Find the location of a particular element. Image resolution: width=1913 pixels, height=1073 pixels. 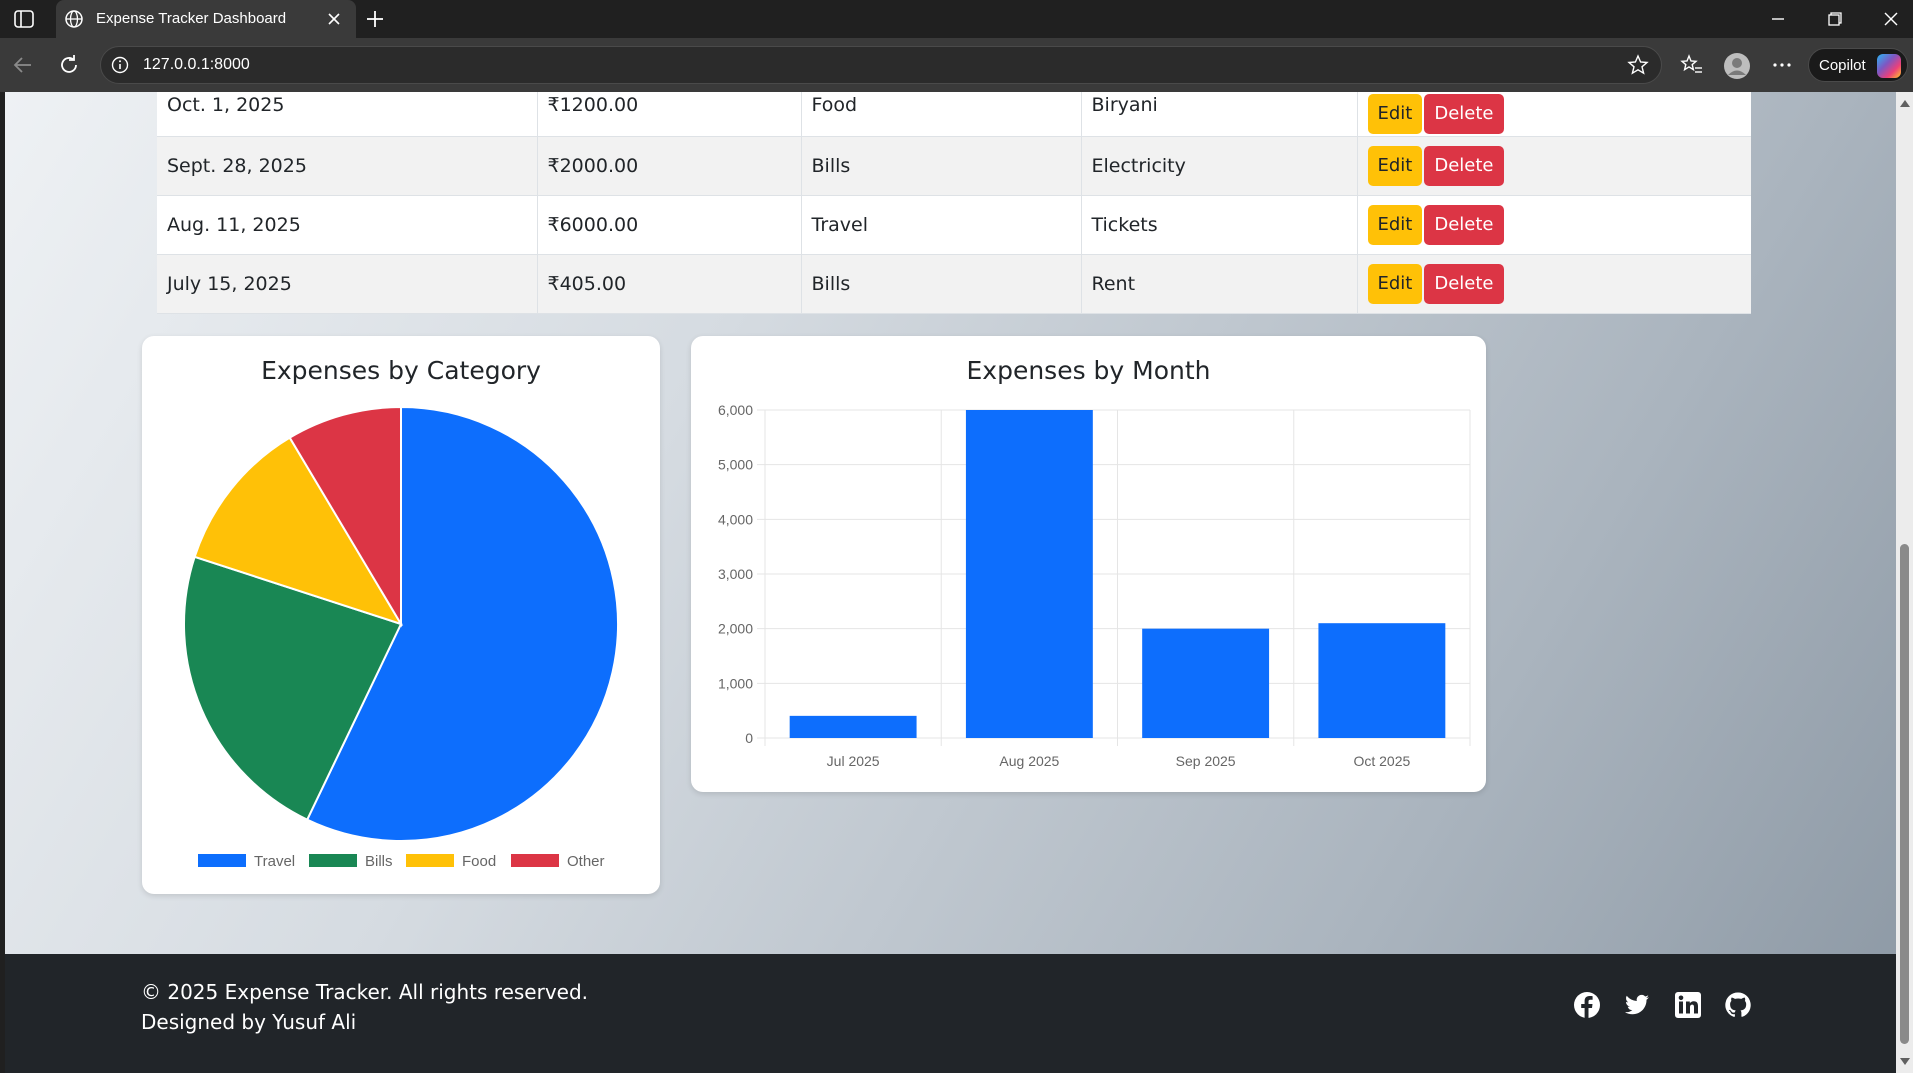

category-cell: Travel is located at coordinates (941, 225).